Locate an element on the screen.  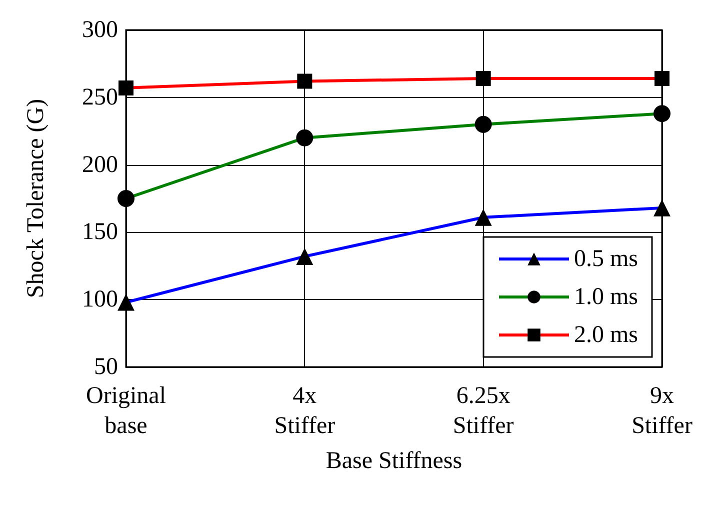
legend-label: 2.0 ms is located at coordinates (606, 335).